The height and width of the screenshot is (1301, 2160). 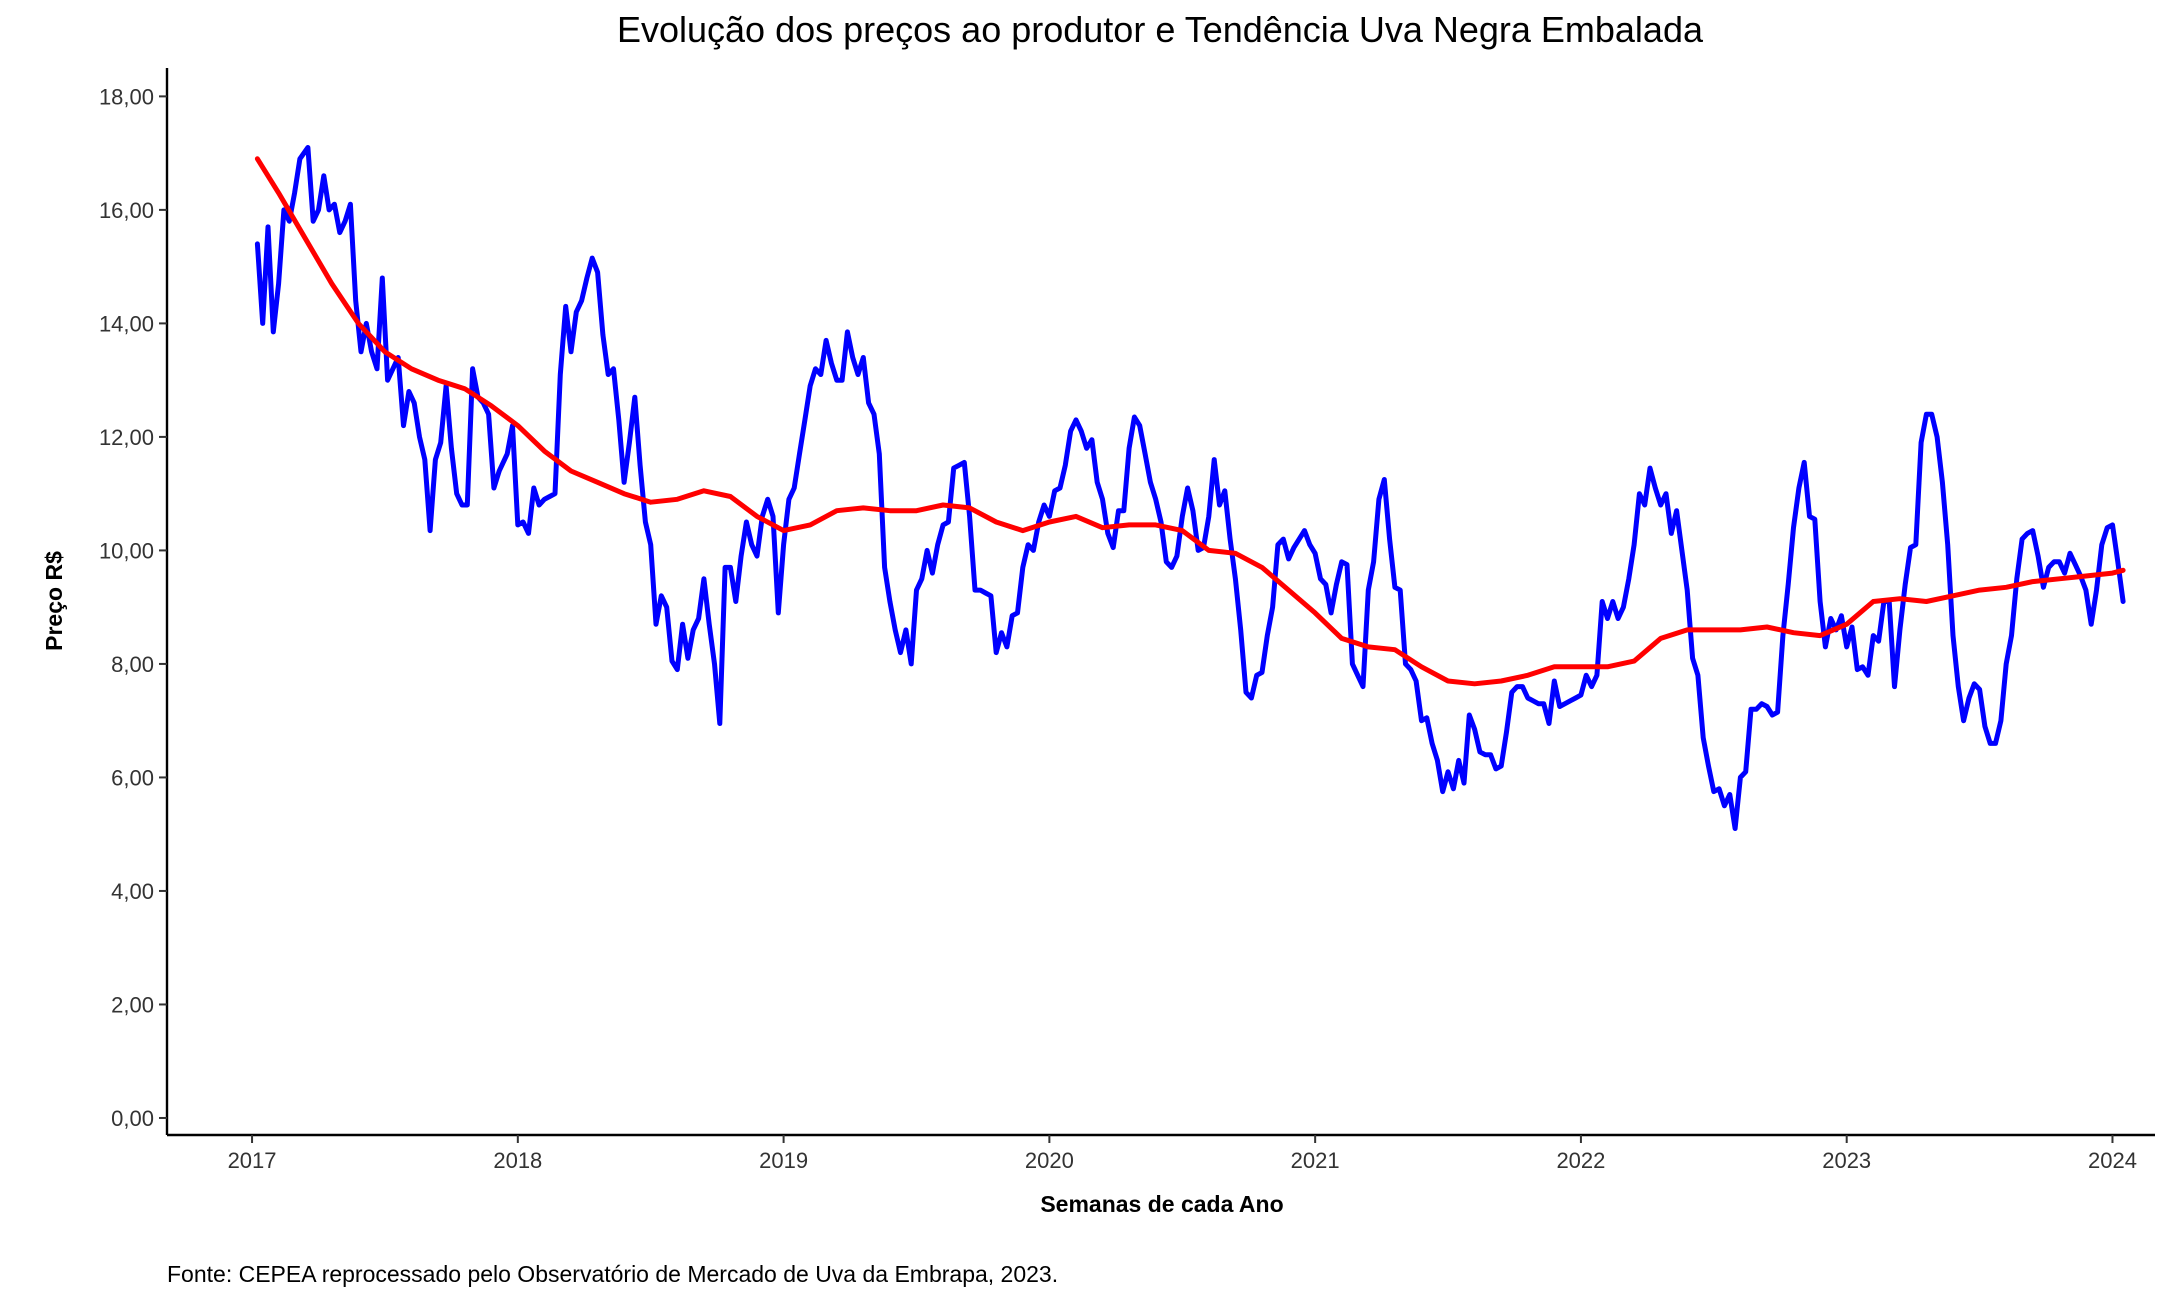 What do you see at coordinates (1315, 1160) in the screenshot?
I see `x-tick-label: 2021` at bounding box center [1315, 1160].